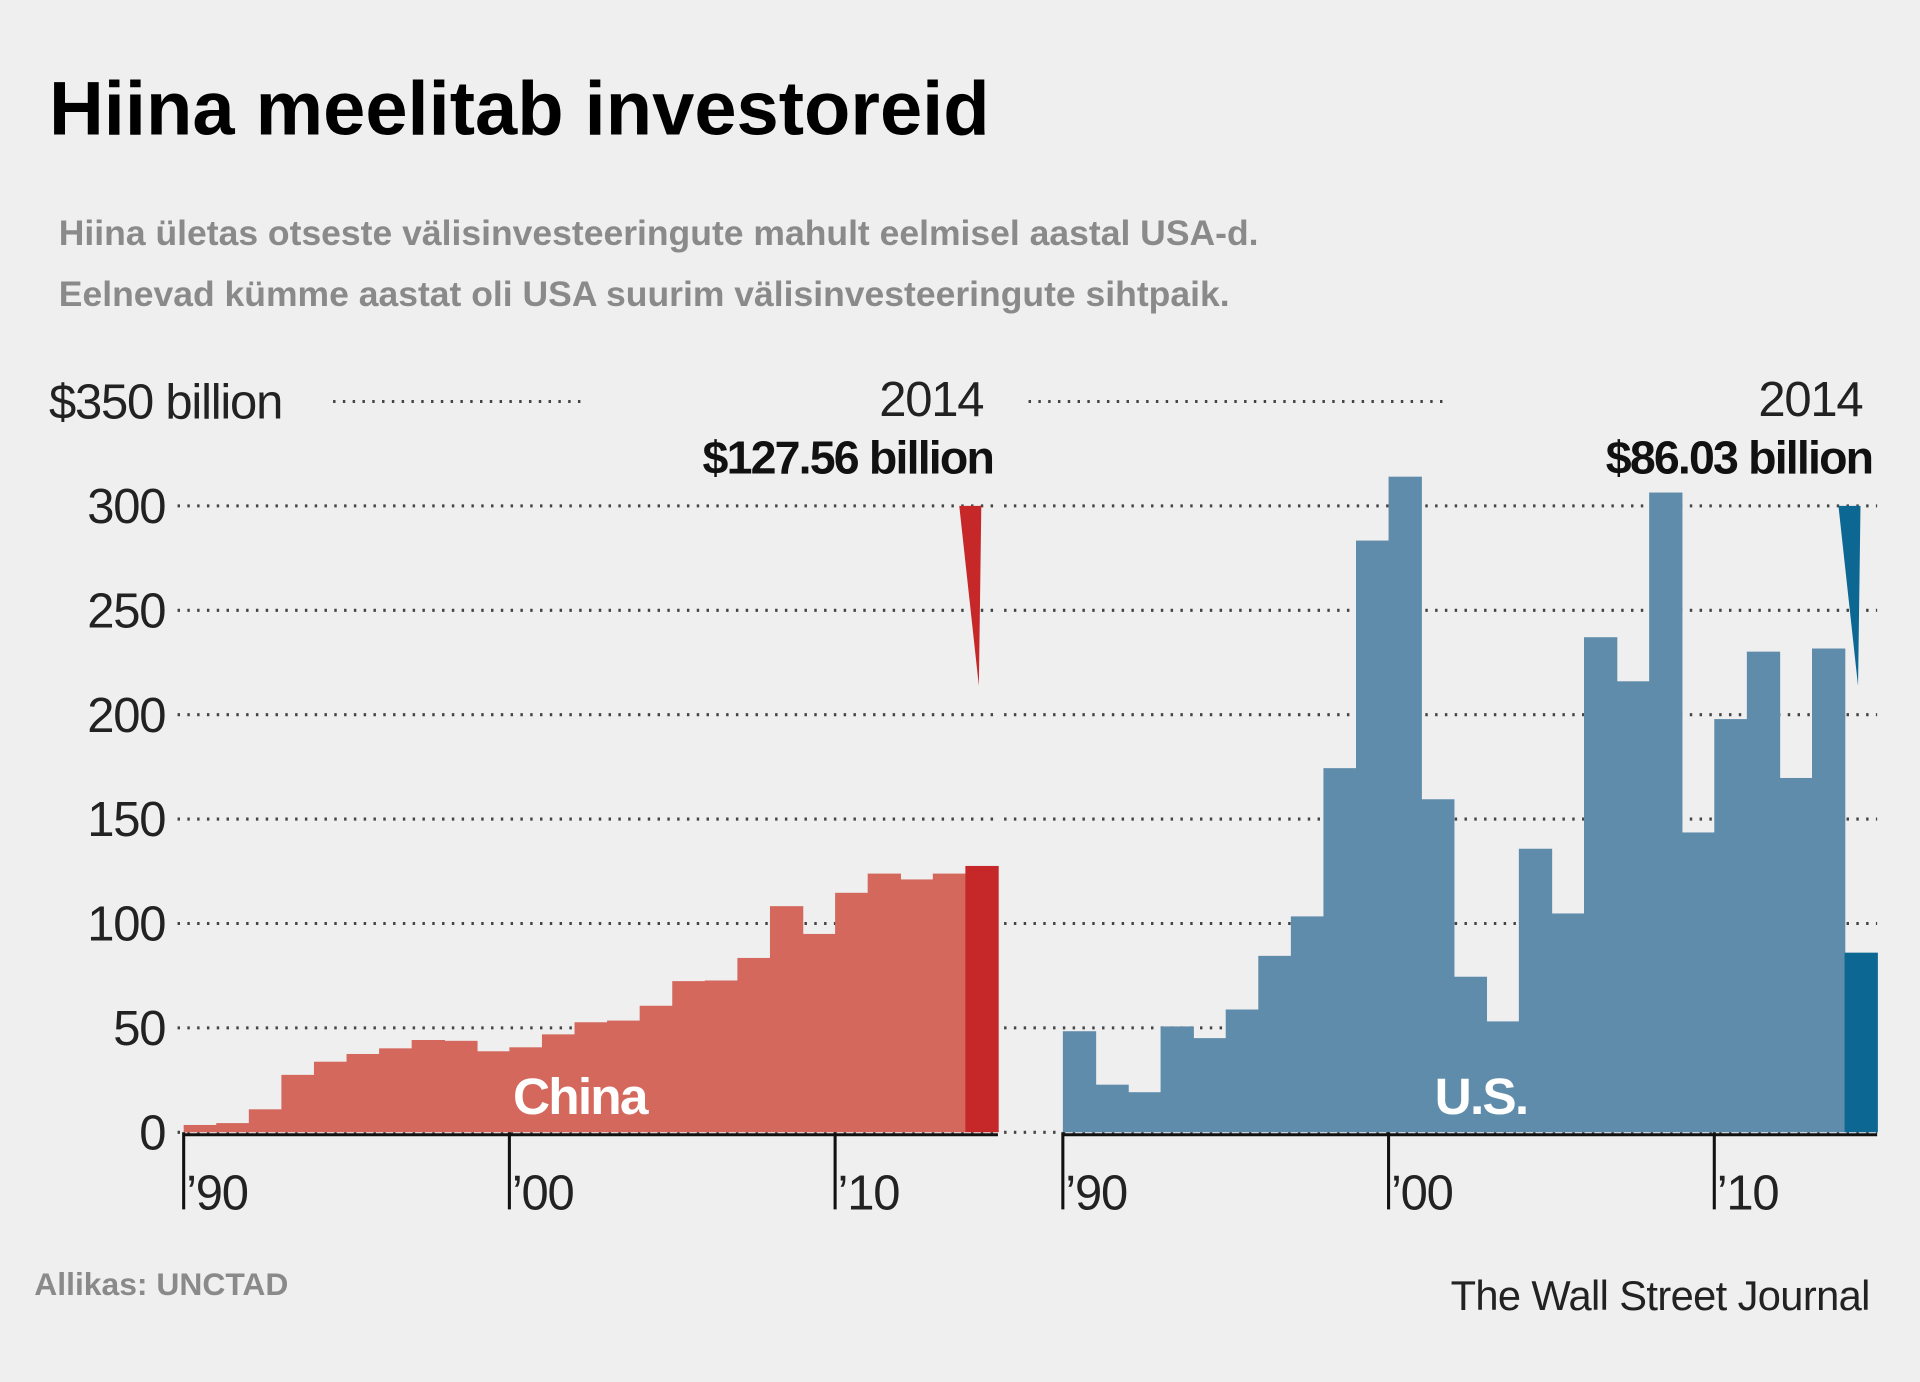 This screenshot has height=1382, width=1920. Describe the element at coordinates (1739, 458) in the screenshot. I see `data-label: $86.03 billion` at that location.